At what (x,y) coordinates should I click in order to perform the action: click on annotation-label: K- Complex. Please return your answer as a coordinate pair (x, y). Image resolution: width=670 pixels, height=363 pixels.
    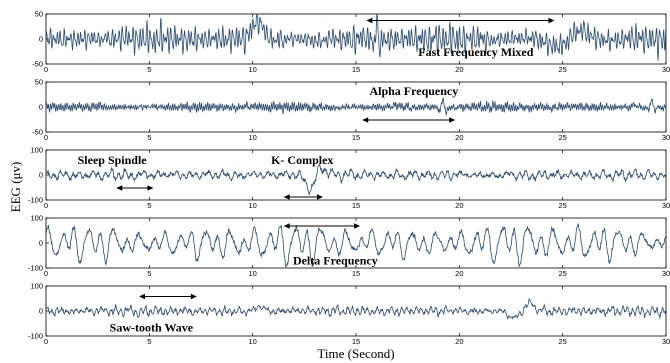
    Looking at the image, I should click on (302, 160).